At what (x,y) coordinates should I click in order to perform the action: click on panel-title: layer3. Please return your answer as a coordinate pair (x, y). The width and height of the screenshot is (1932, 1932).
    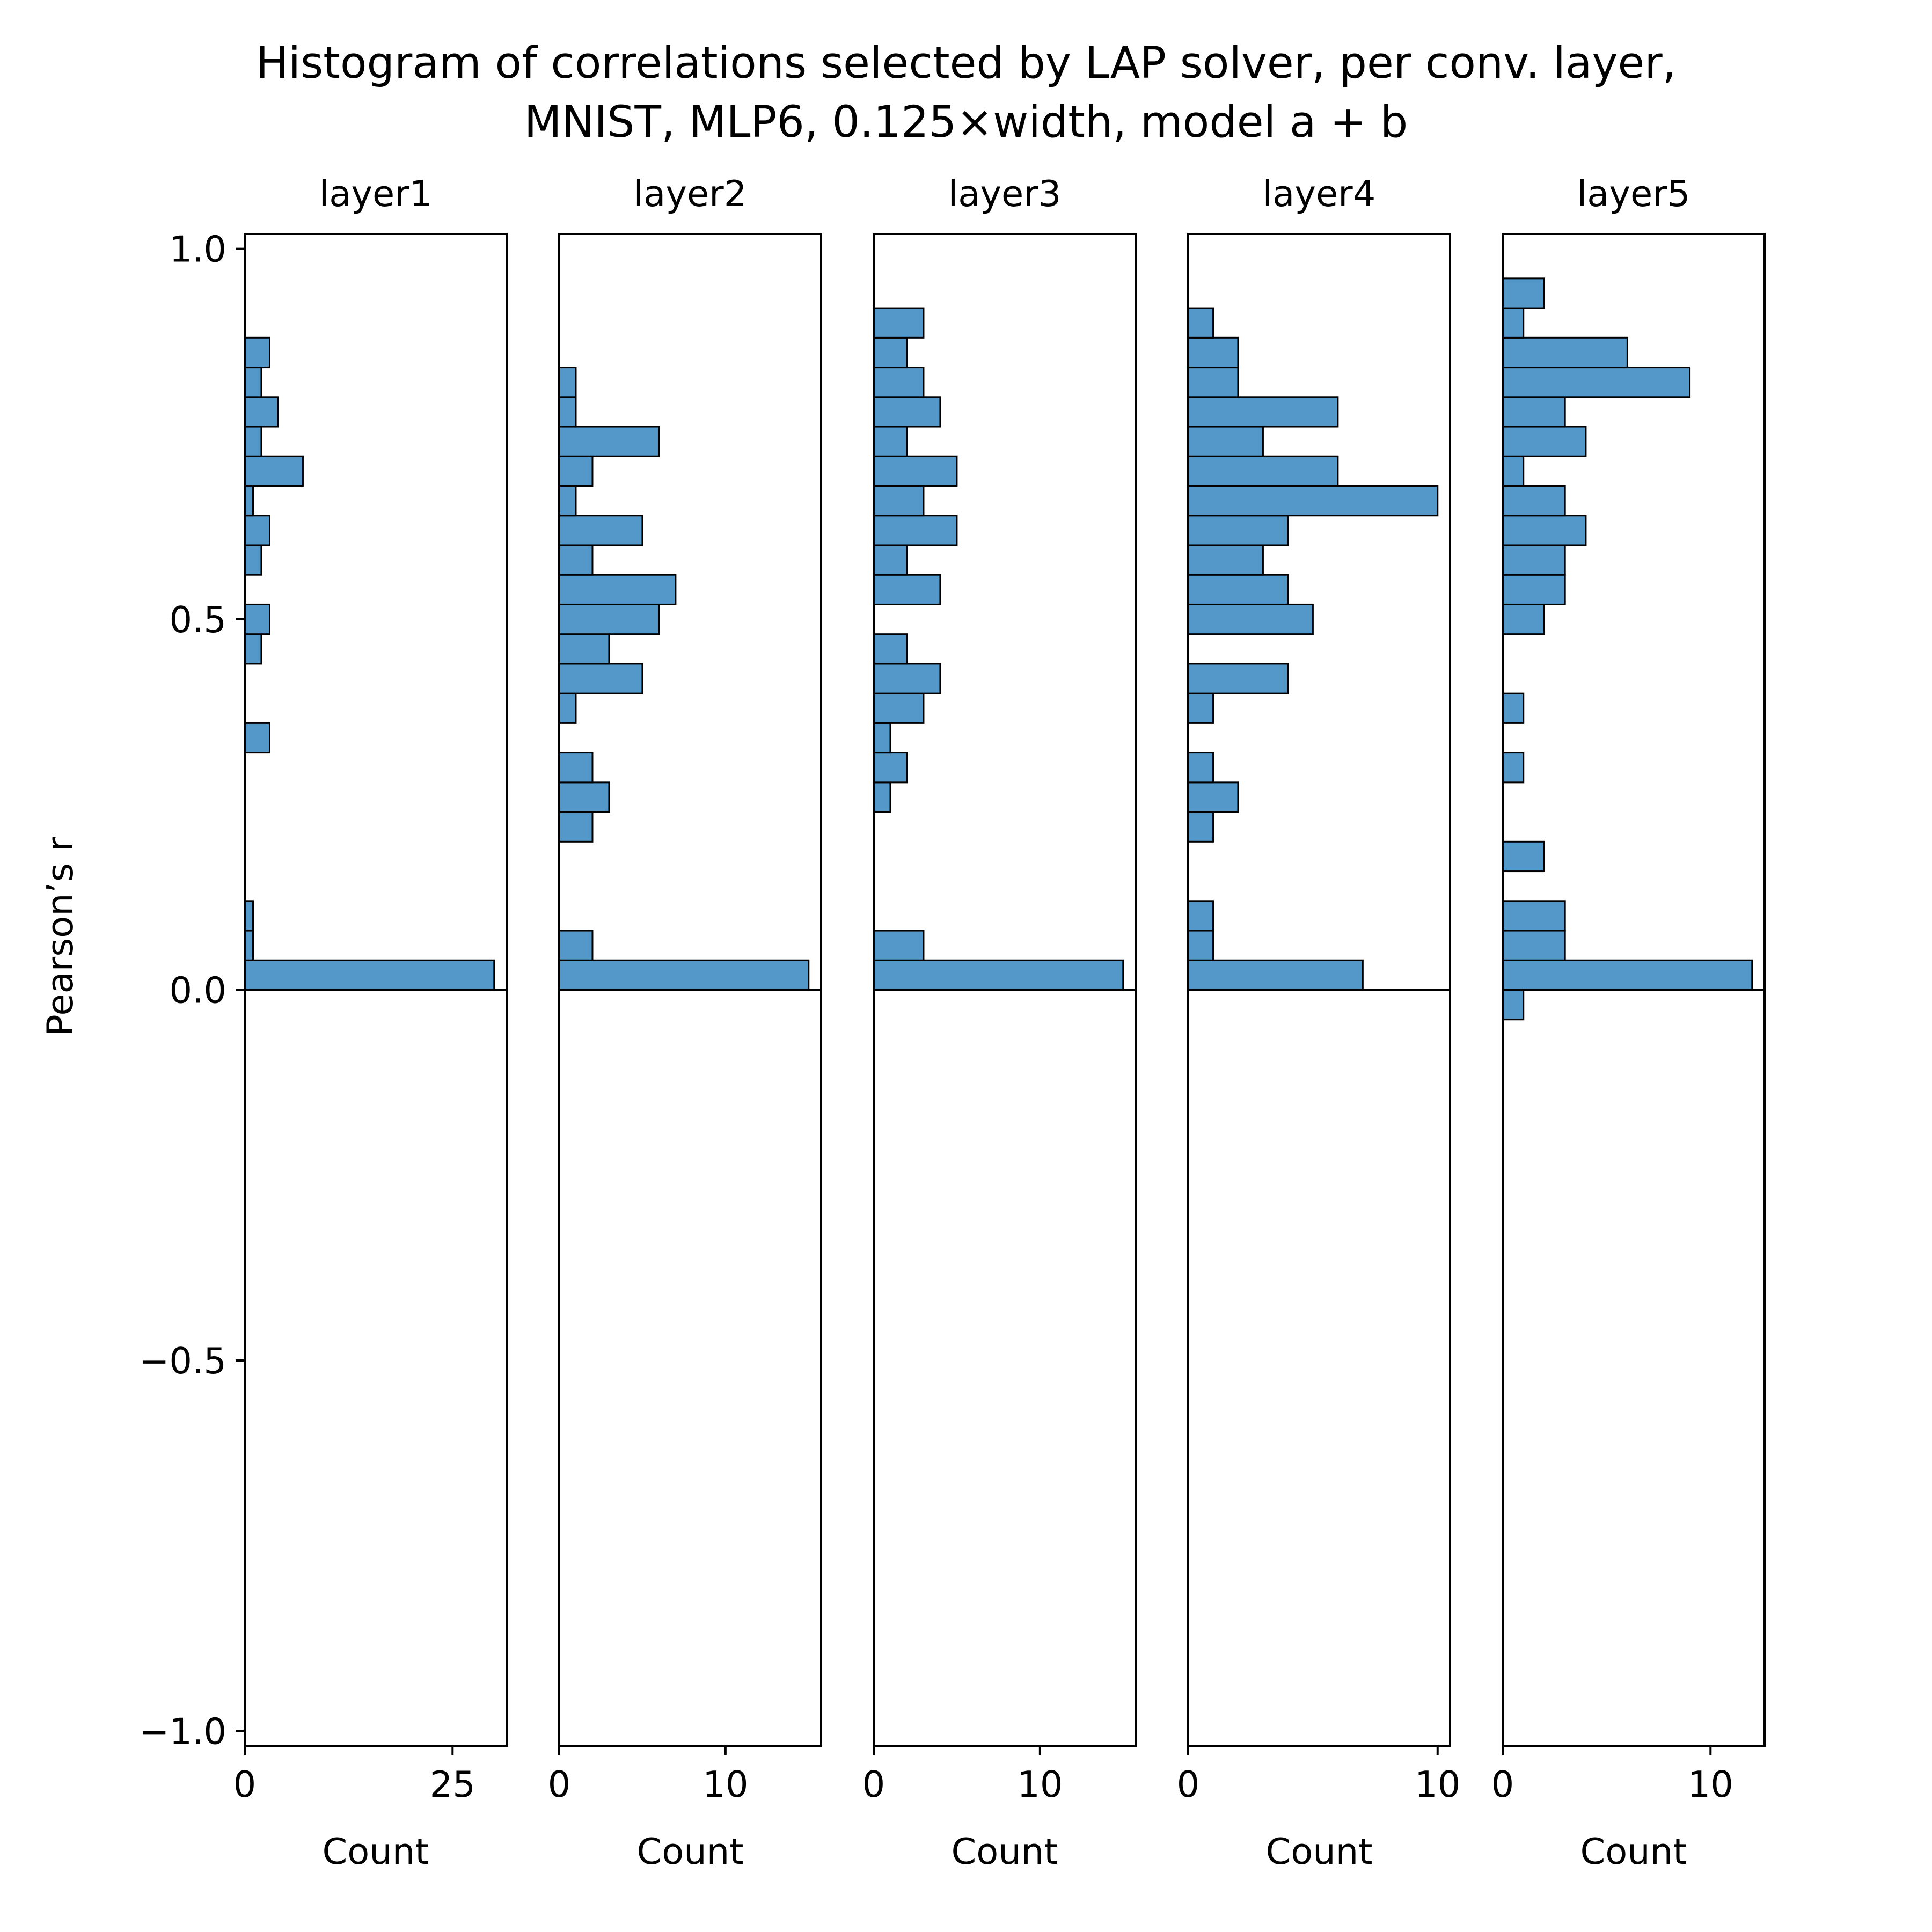
    Looking at the image, I should click on (1005, 194).